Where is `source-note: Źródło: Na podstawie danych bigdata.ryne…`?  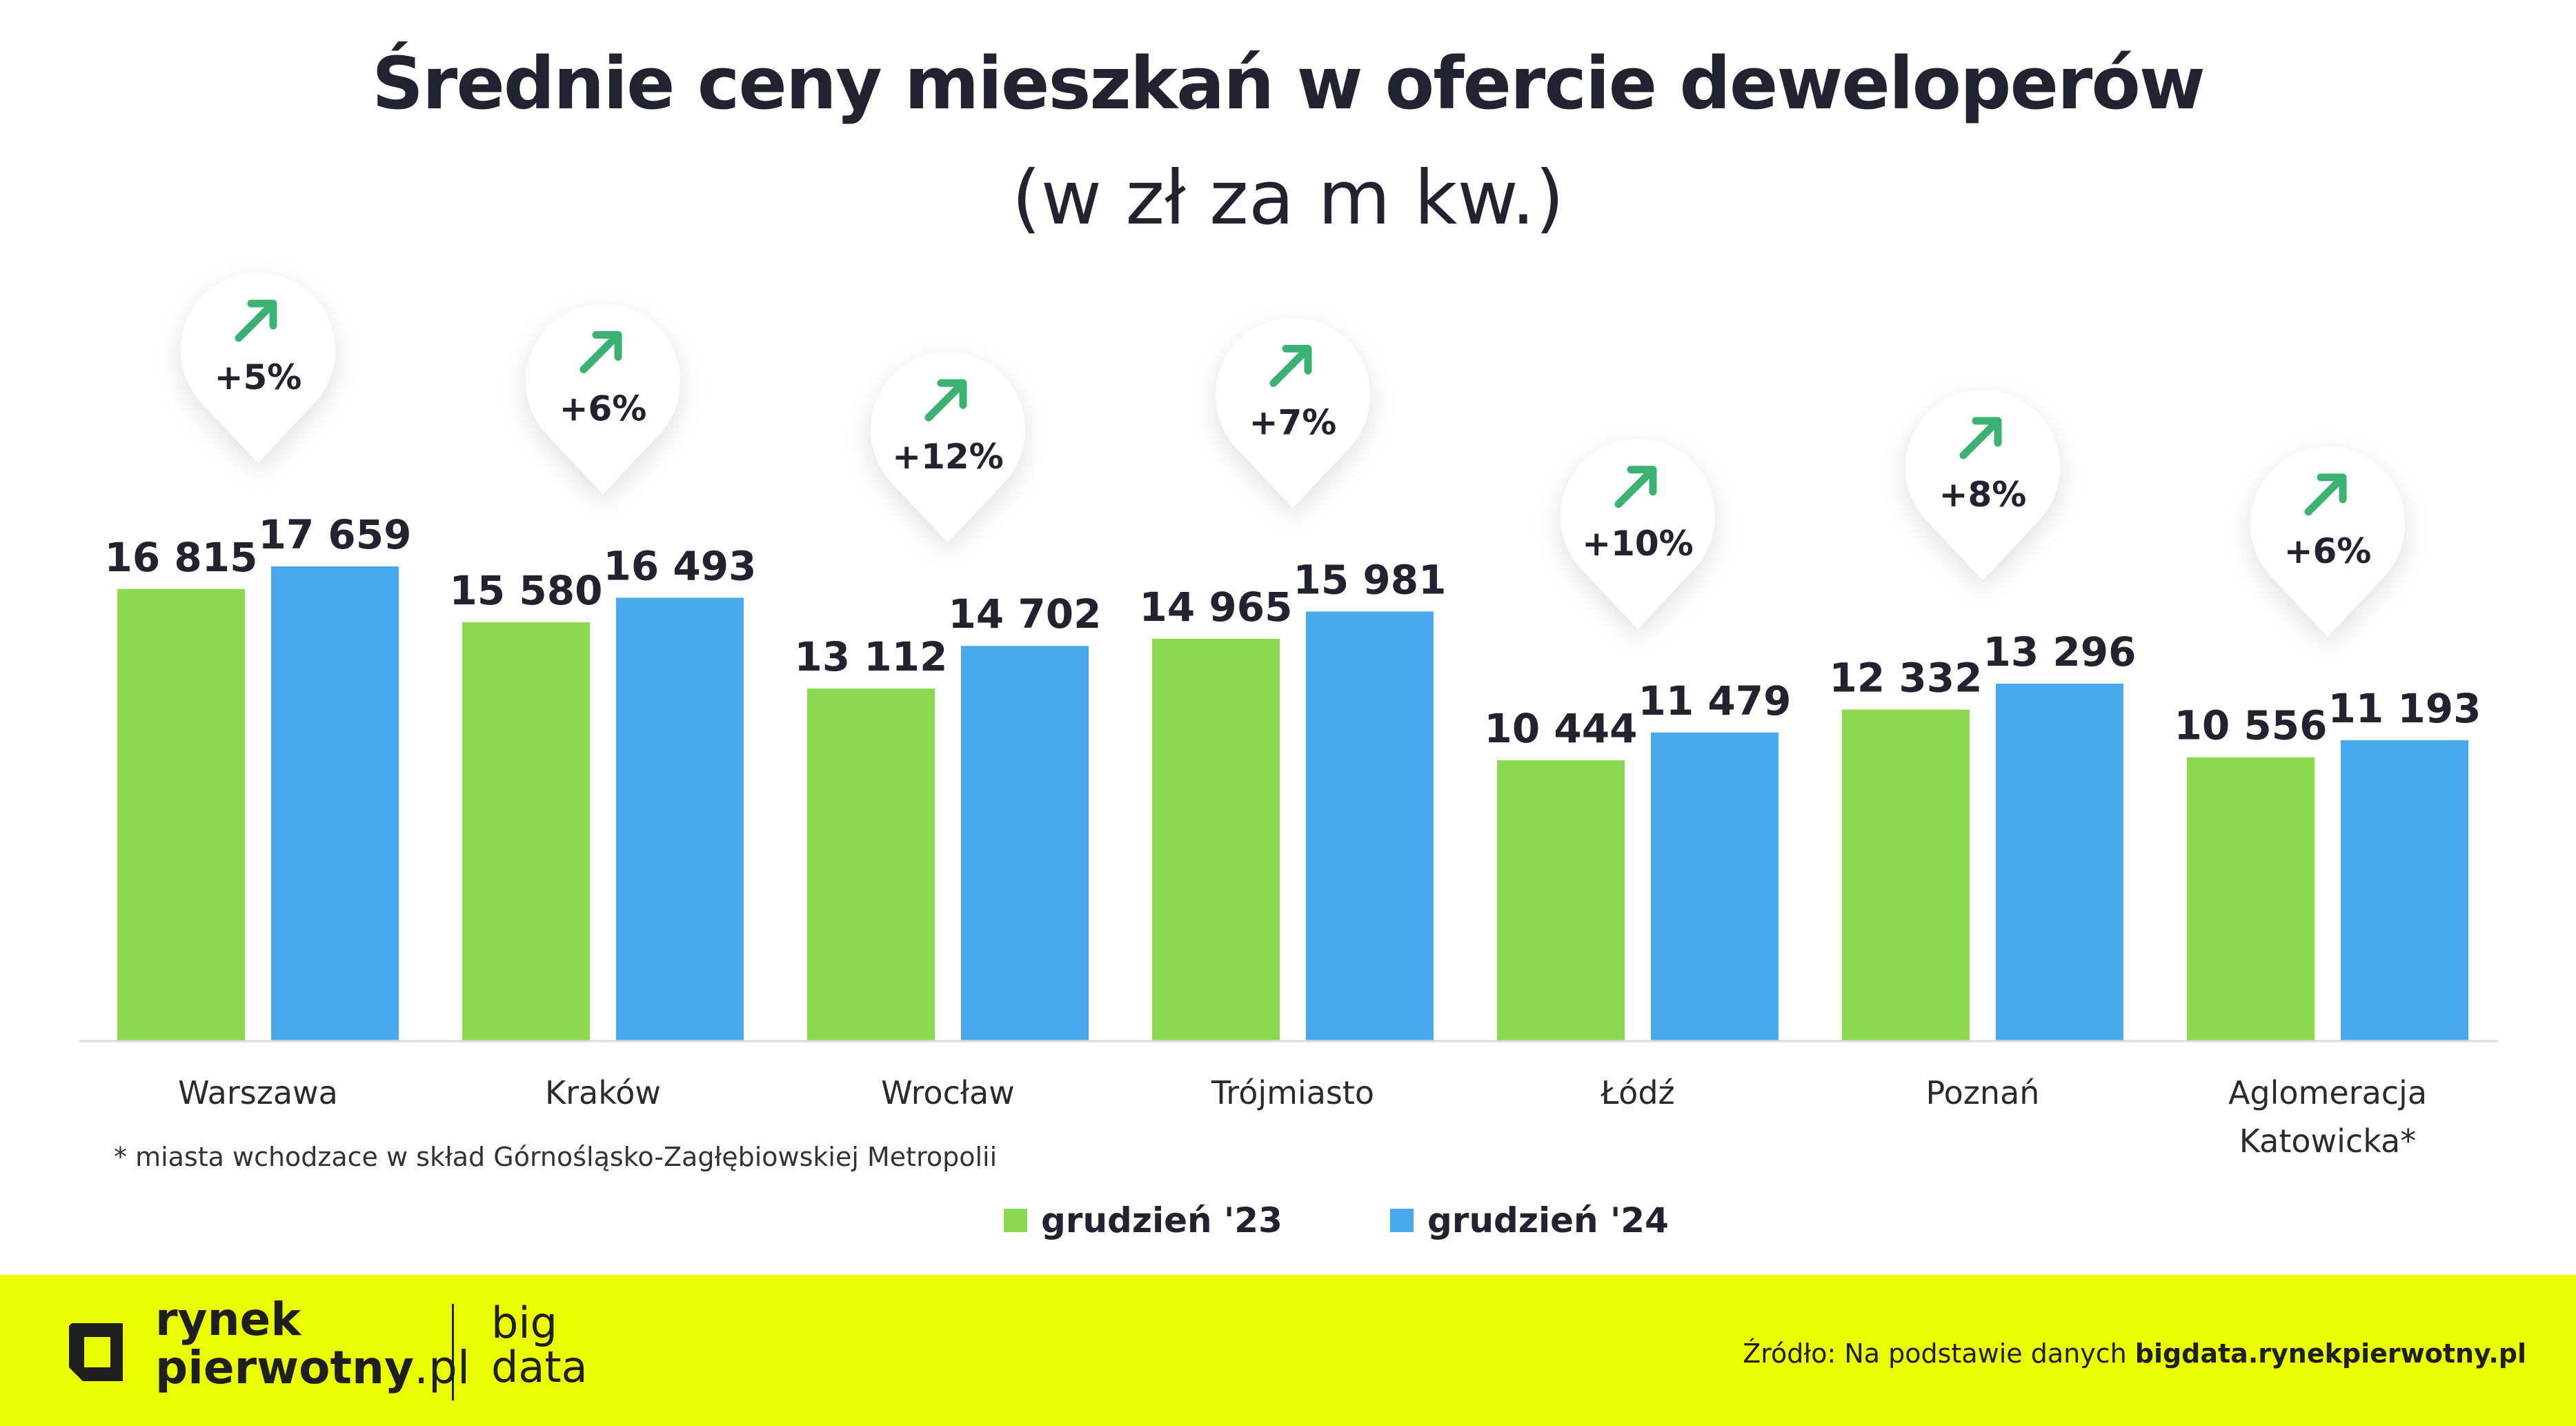 source-note: Źródło: Na podstawie danych bigdata.ryne… is located at coordinates (2134, 1353).